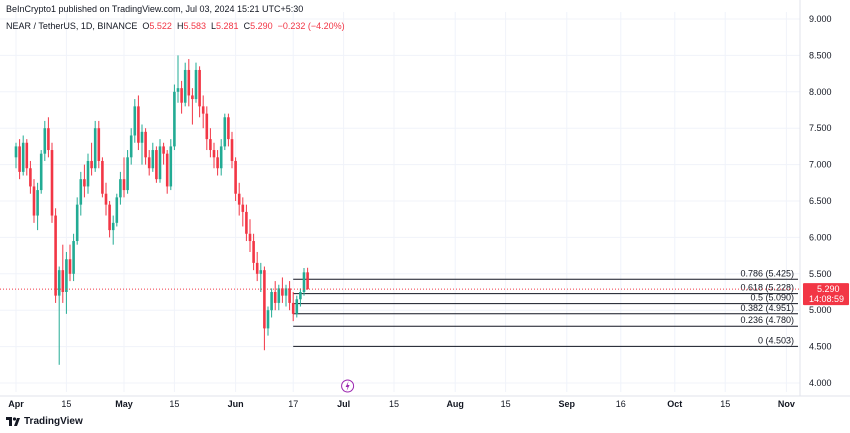  What do you see at coordinates (820, 19) in the screenshot?
I see `y-tick-label: 9.000` at bounding box center [820, 19].